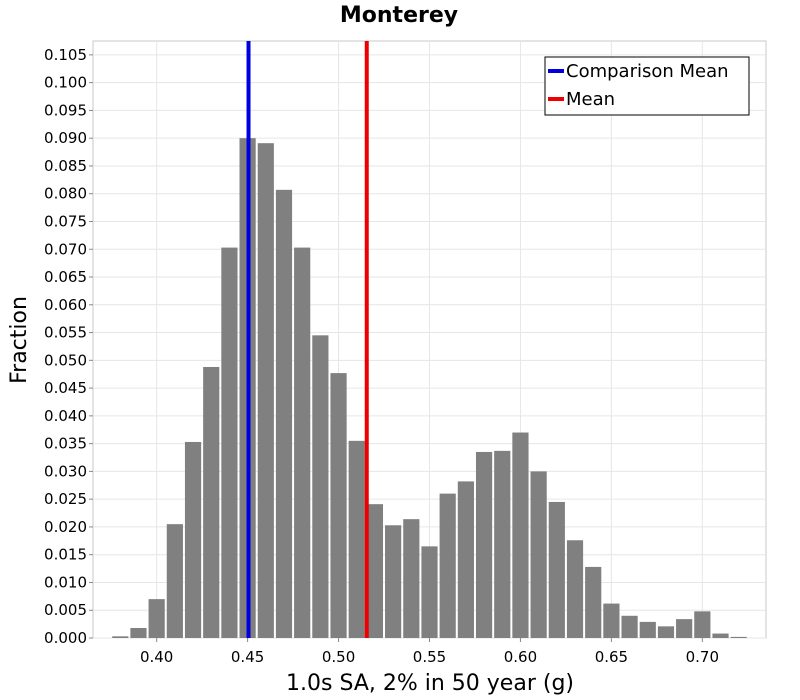 This screenshot has height=700, width=800. I want to click on y-tick-label: 0.055, so click(65, 333).